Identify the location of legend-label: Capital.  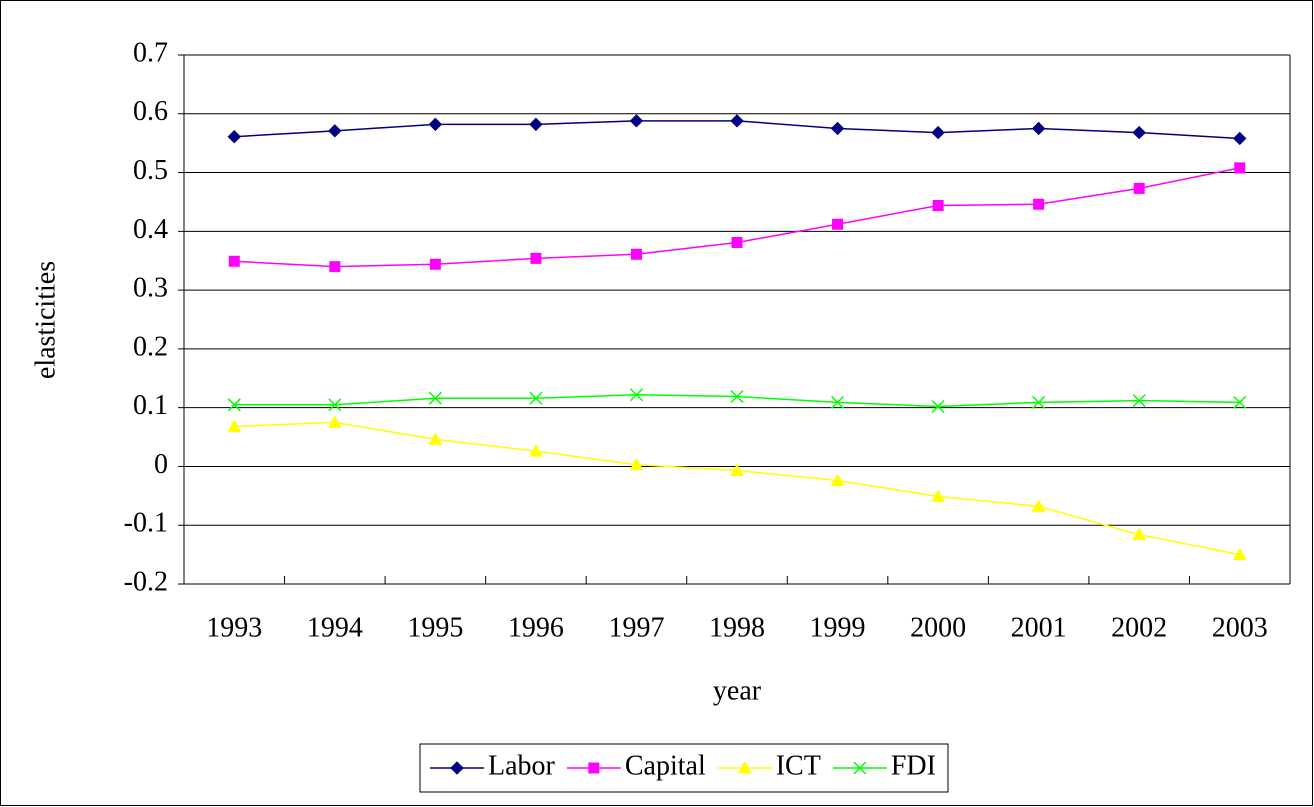
(665, 765).